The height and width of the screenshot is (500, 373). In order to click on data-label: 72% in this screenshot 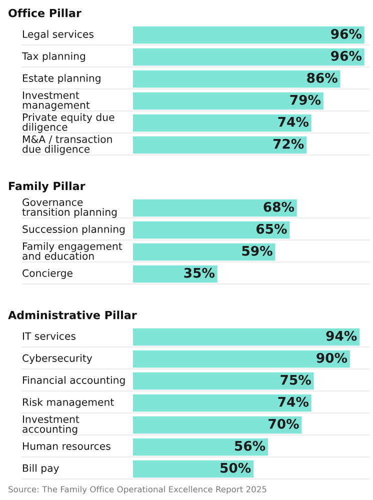, I will do `click(288, 143)`.